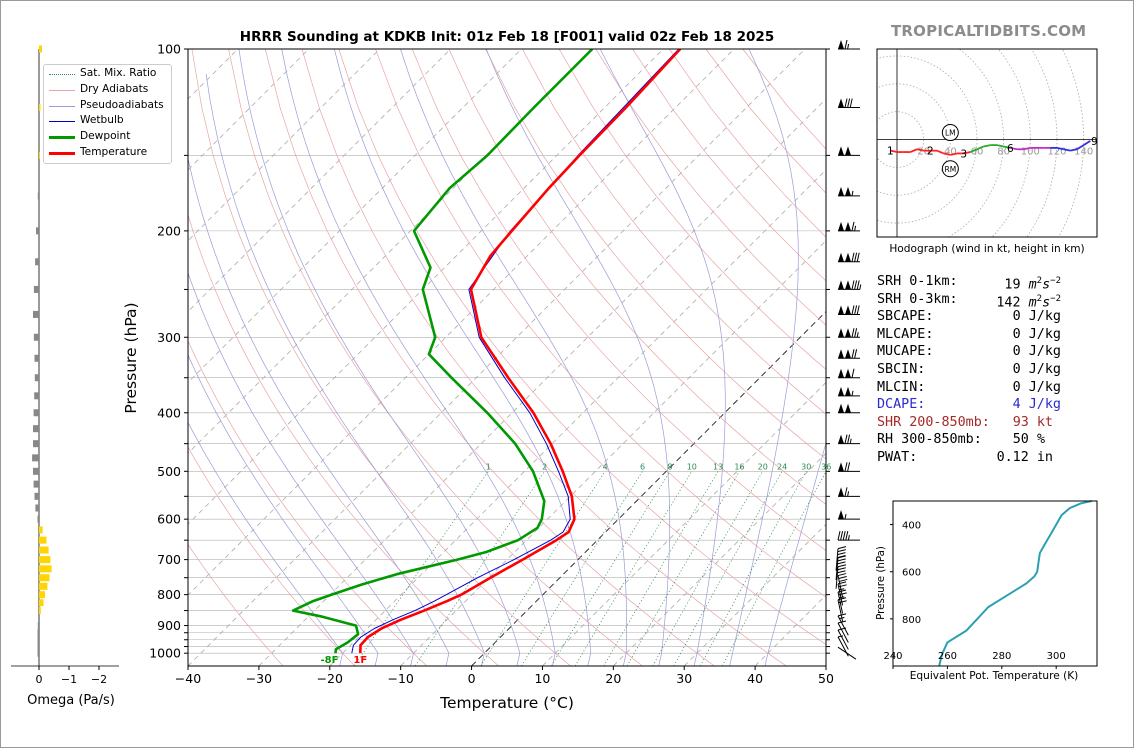 The width and height of the screenshot is (1134, 748). What do you see at coordinates (169, 230) in the screenshot?
I see `y-tick-label: 200` at bounding box center [169, 230].